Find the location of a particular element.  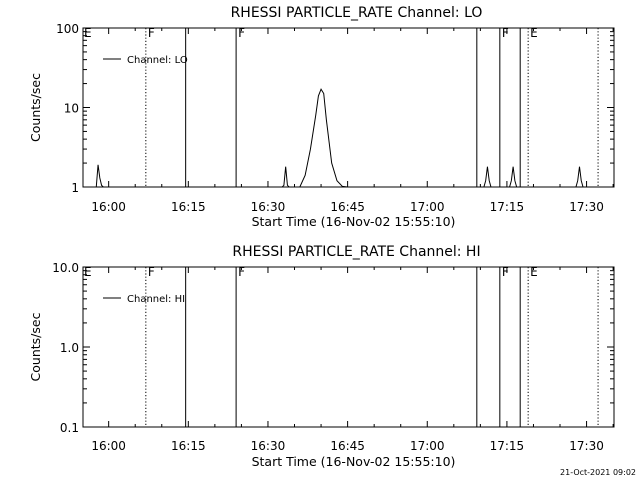

y-tick-label: 10 is located at coordinates (71, 109).